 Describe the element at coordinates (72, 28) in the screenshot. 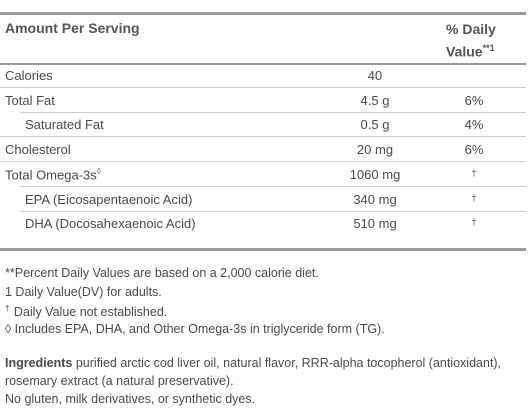

I see `amount-per-serving-header: Amount Per Serving` at that location.